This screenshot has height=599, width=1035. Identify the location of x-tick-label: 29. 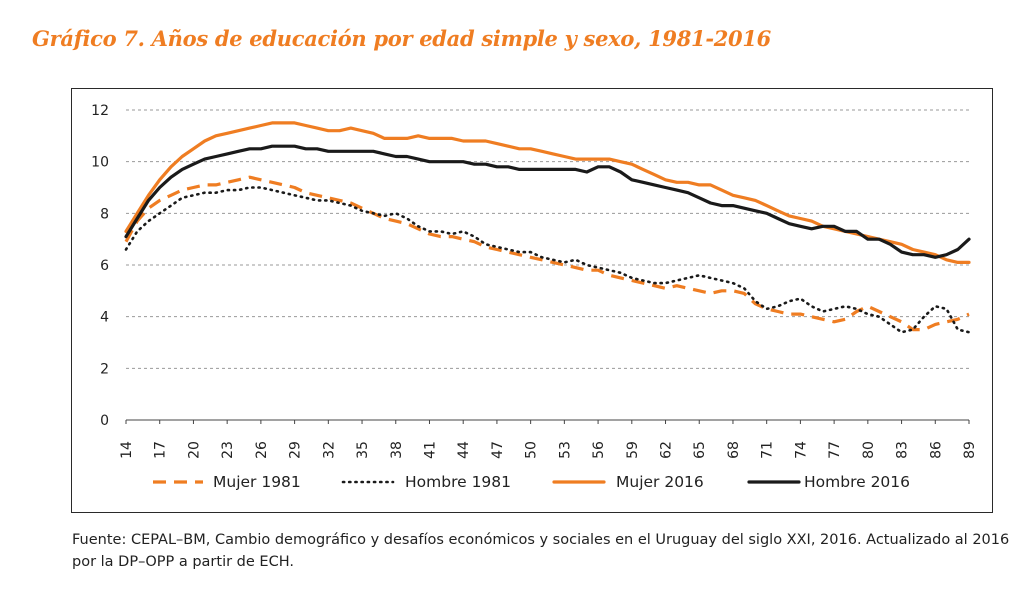
(296, 450).